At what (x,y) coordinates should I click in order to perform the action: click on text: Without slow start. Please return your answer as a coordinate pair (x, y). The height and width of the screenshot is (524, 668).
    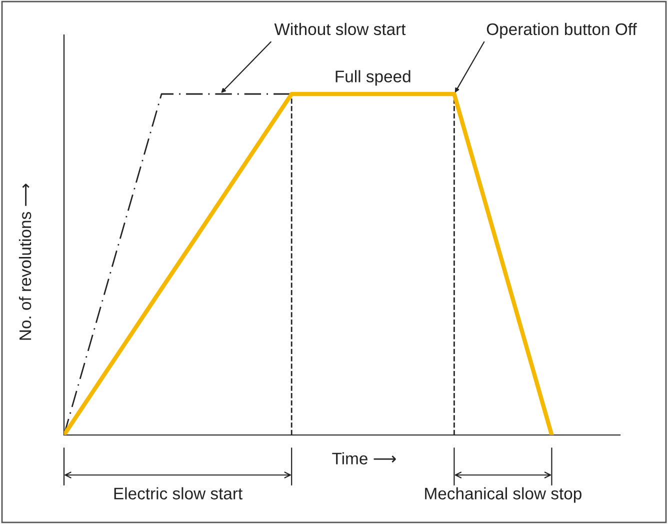
    Looking at the image, I should click on (340, 29).